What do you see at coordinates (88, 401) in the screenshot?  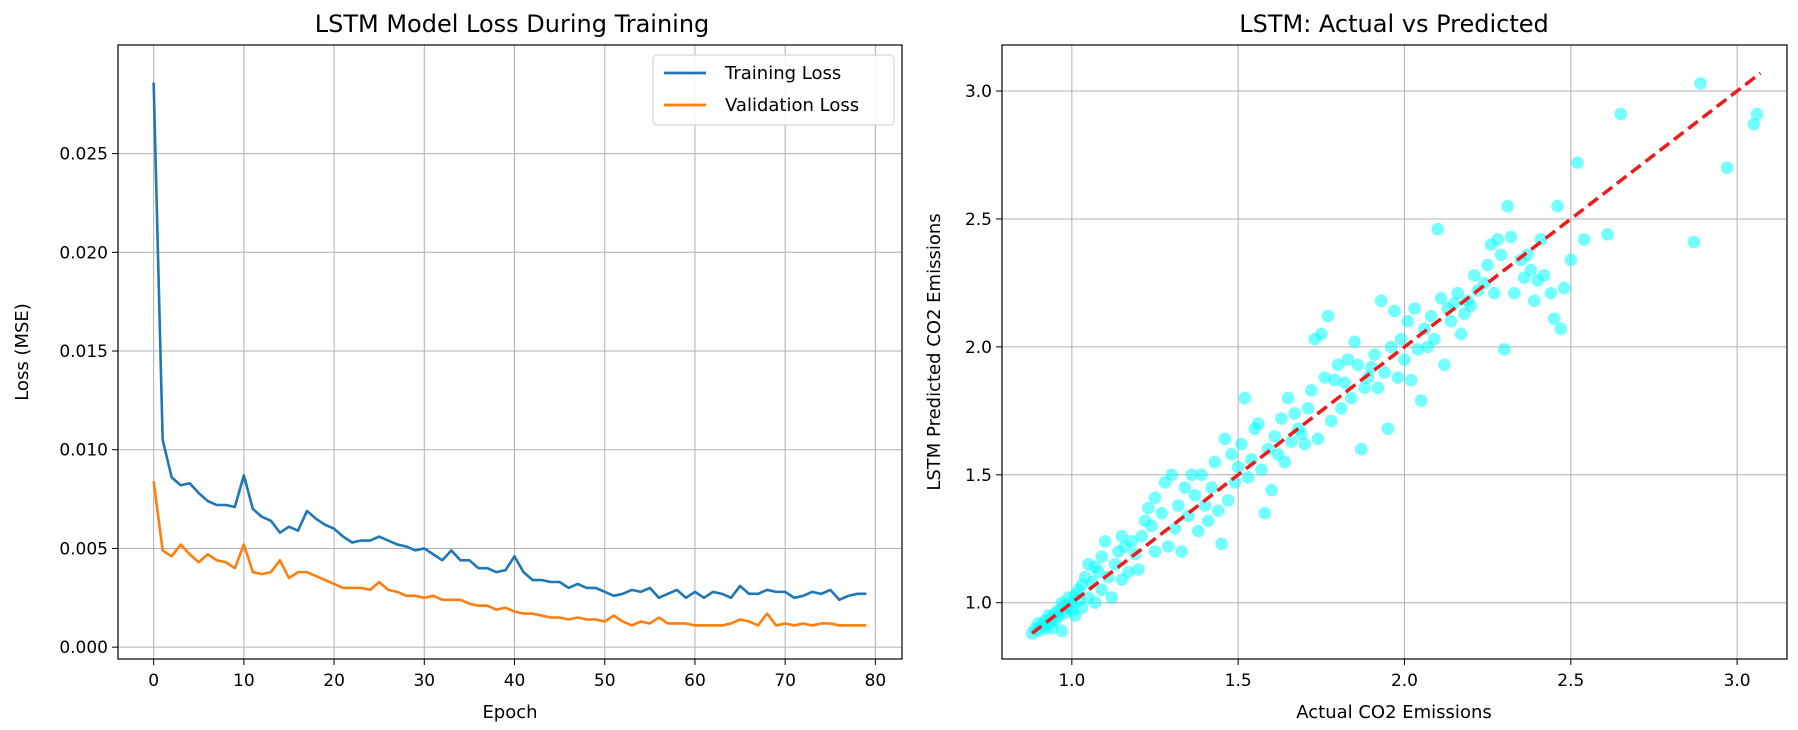 I see `loss-chart-y-ticks: 0.000 0.005 0.010 0.015 0.020 0.025` at bounding box center [88, 401].